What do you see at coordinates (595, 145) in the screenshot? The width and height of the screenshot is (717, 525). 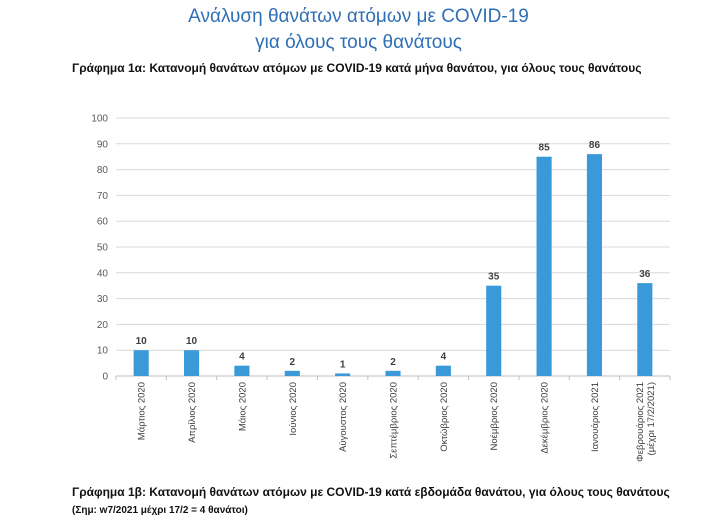 I see `data-label: 86` at bounding box center [595, 145].